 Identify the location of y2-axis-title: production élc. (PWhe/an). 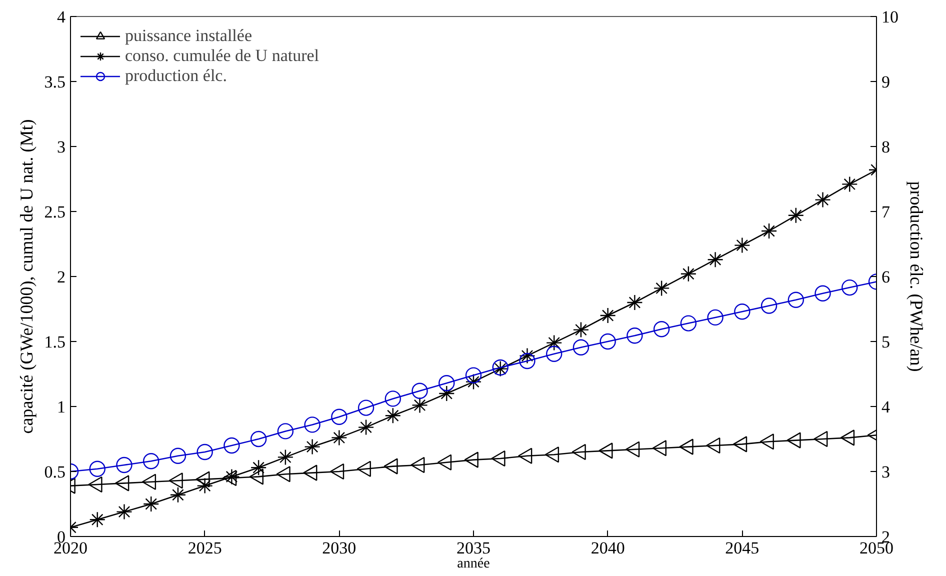
(916, 276).